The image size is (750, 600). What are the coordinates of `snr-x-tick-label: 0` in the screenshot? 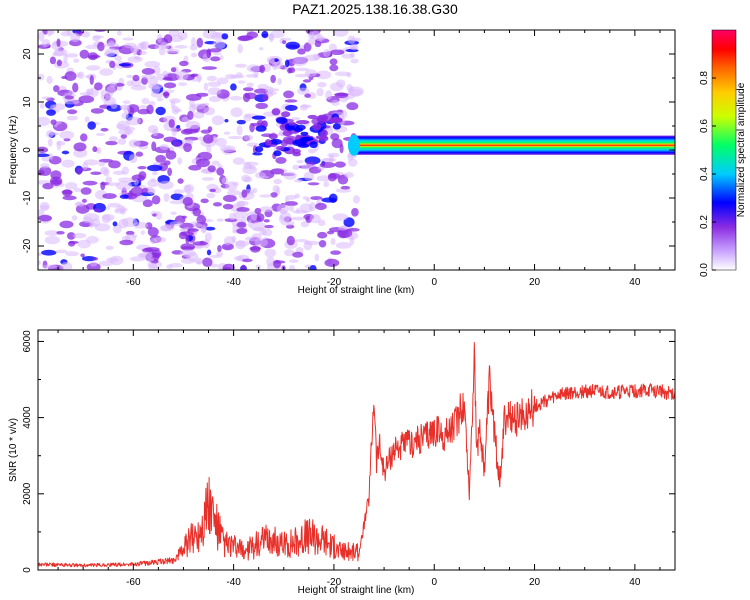 It's located at (434, 582).